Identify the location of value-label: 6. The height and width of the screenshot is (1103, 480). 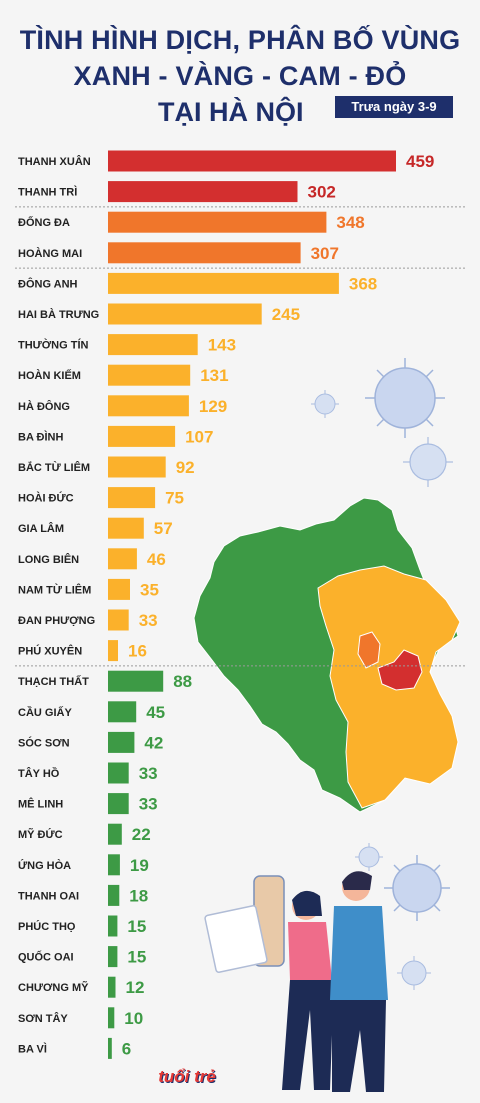
(126, 1048).